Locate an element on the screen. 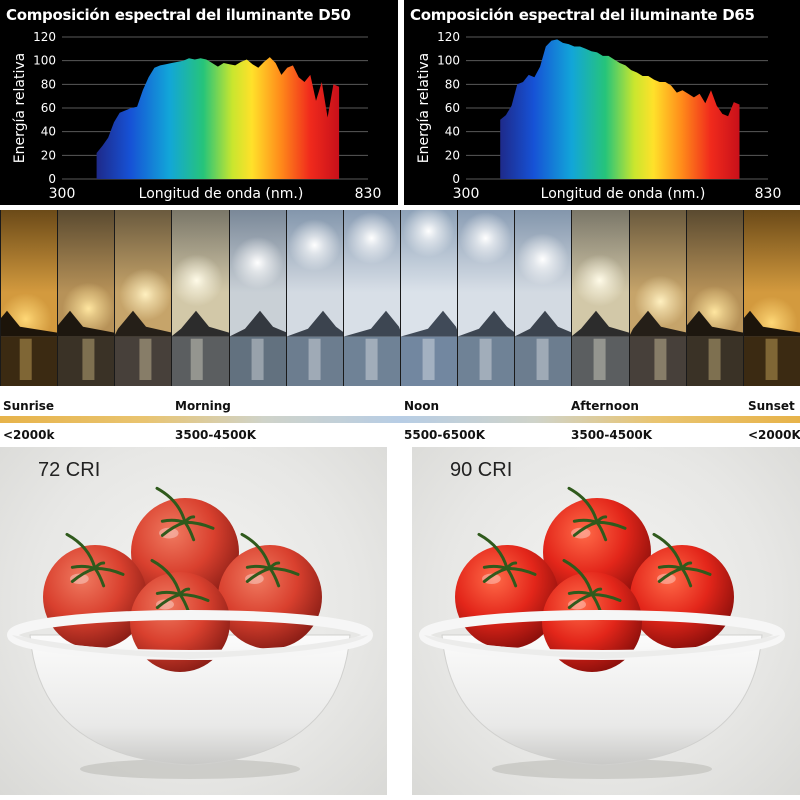 The image size is (800, 800). d65-chart-title: Composición espectral del iluminante D65 is located at coordinates (582, 15).